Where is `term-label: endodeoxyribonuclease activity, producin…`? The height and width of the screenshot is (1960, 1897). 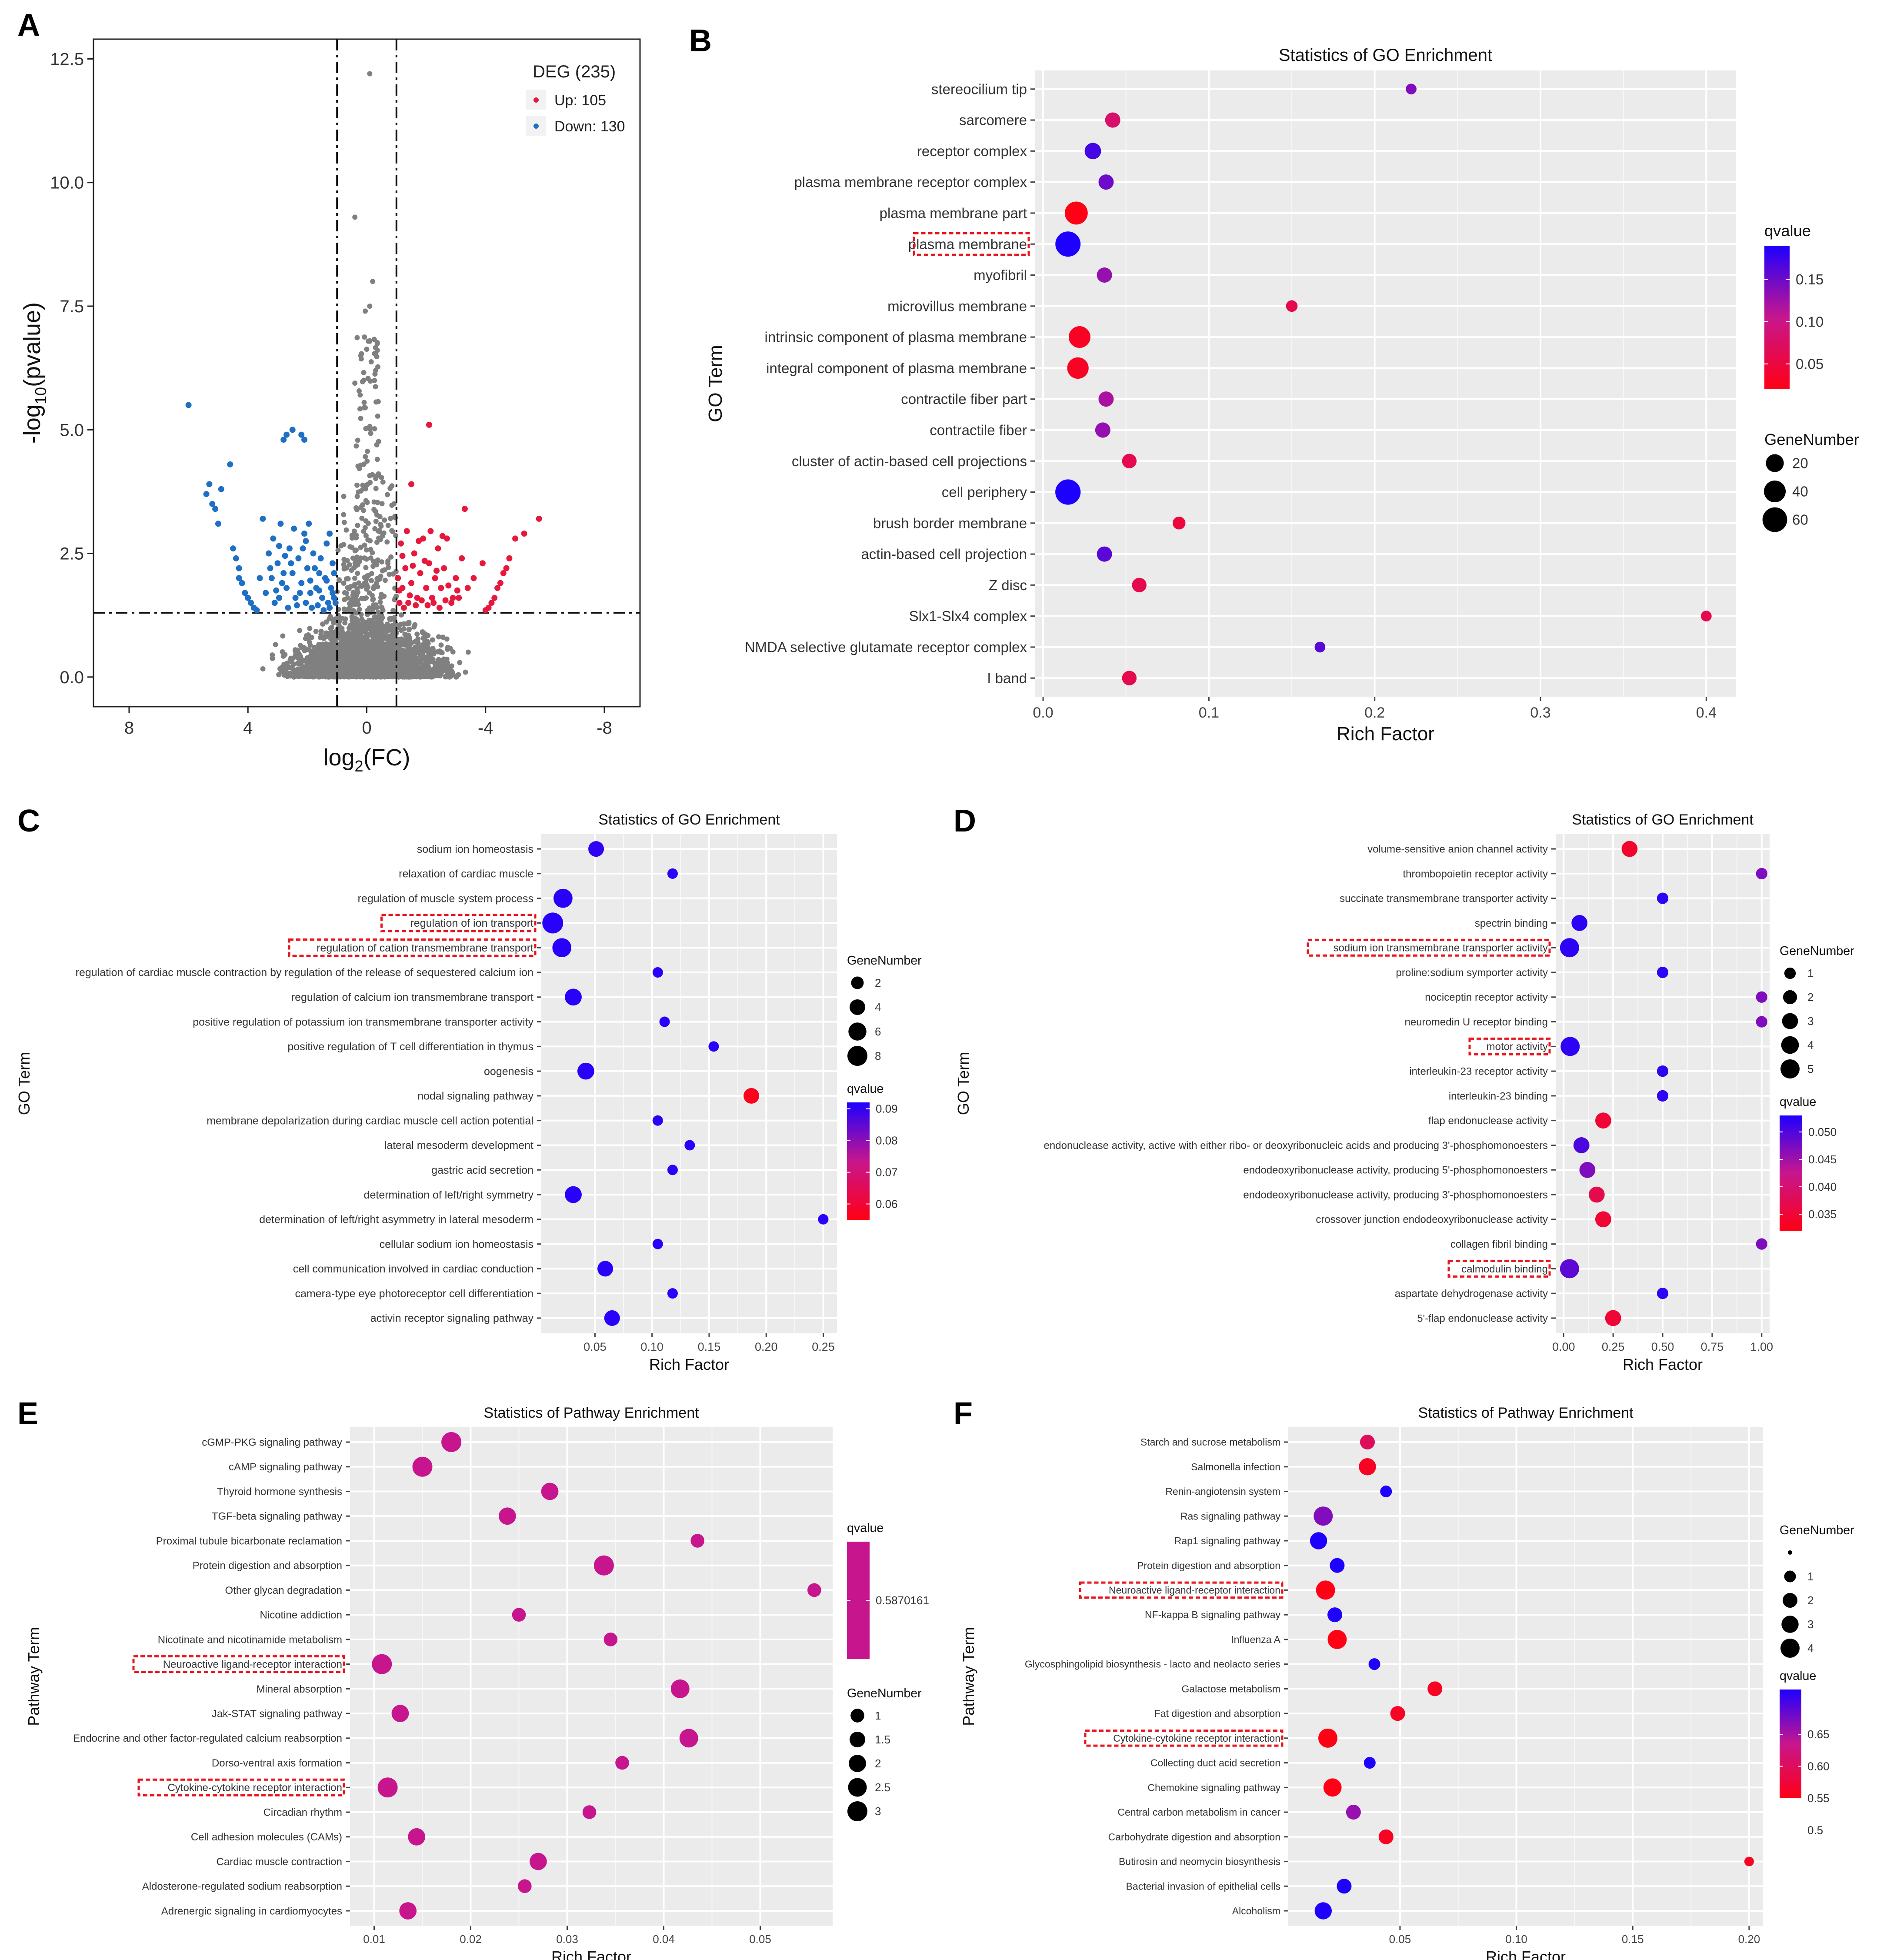
term-label: endodeoxyribonuclease activity, producin… is located at coordinates (1395, 1195).